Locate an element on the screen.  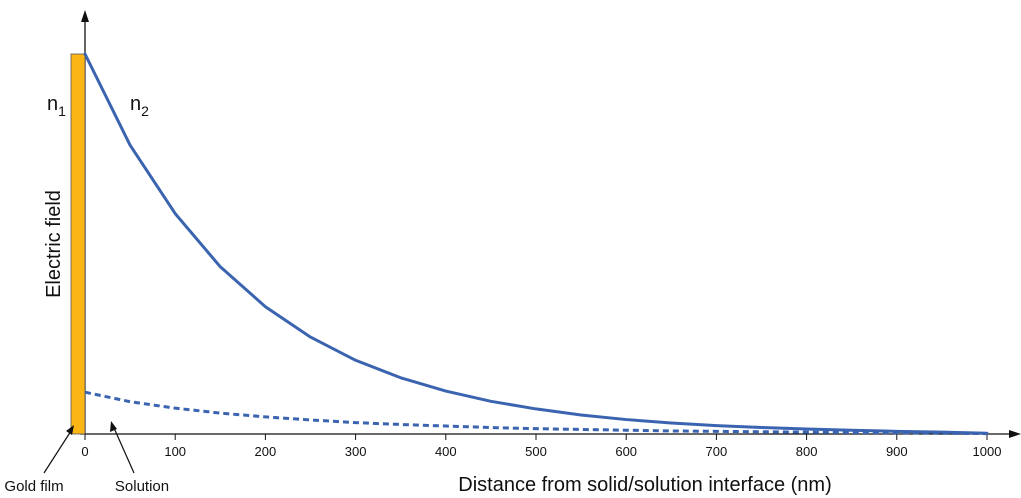
n2-label: n2 is located at coordinates (139, 106).